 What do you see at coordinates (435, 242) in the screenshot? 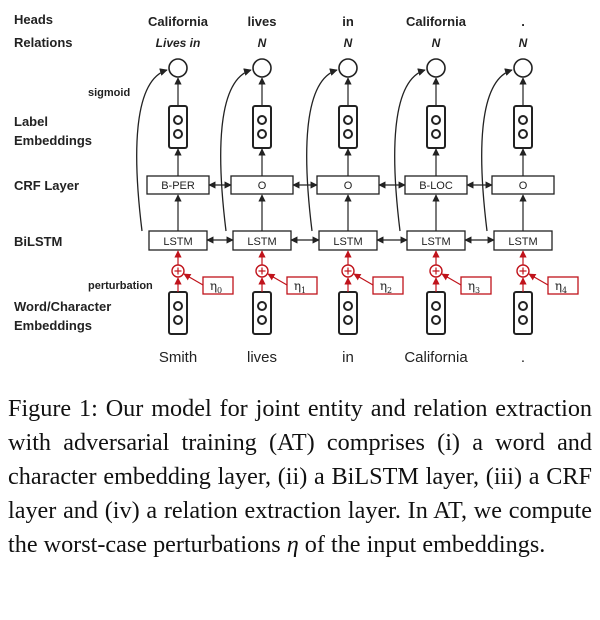
I see `lstm-label-4: LSTM` at bounding box center [435, 242].